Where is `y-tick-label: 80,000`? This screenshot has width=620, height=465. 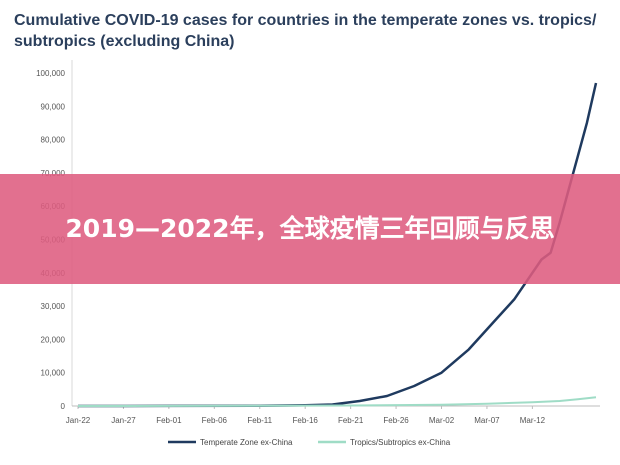 y-tick-label: 80,000 is located at coordinates (53, 140).